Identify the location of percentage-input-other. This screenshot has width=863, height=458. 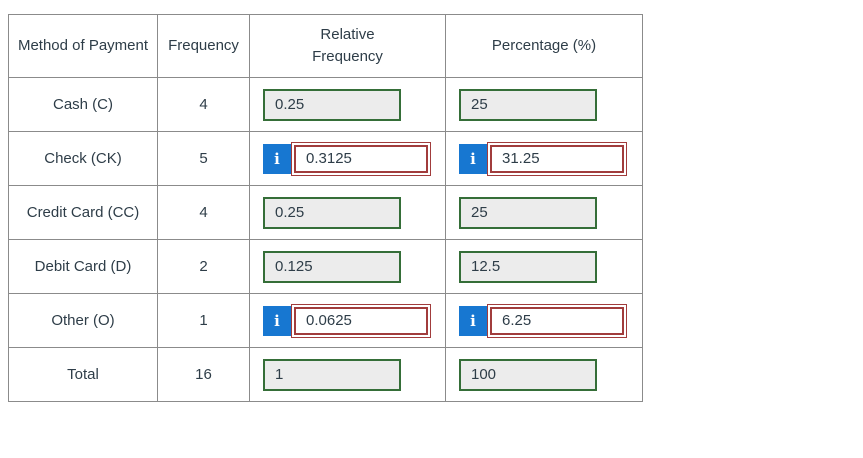
(557, 320).